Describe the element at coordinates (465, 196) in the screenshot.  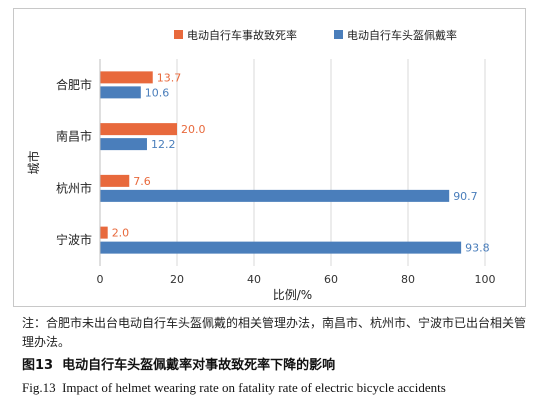
I see `data-label: 90.7` at that location.